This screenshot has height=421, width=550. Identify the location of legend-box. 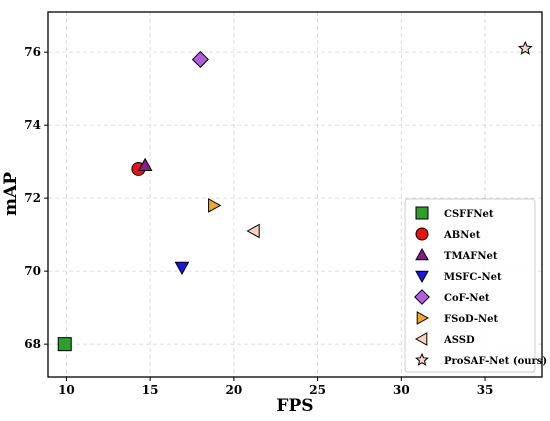
(470, 285).